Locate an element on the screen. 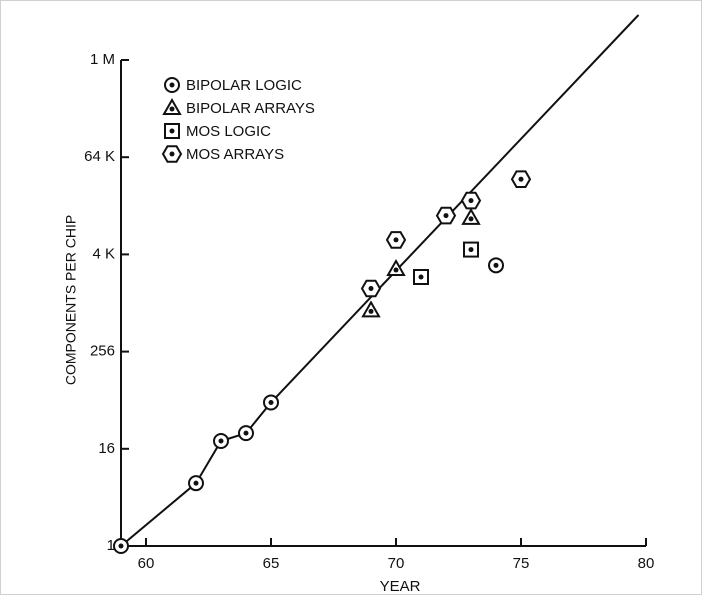  legend-label: MOS ARRAYS is located at coordinates (235, 154).